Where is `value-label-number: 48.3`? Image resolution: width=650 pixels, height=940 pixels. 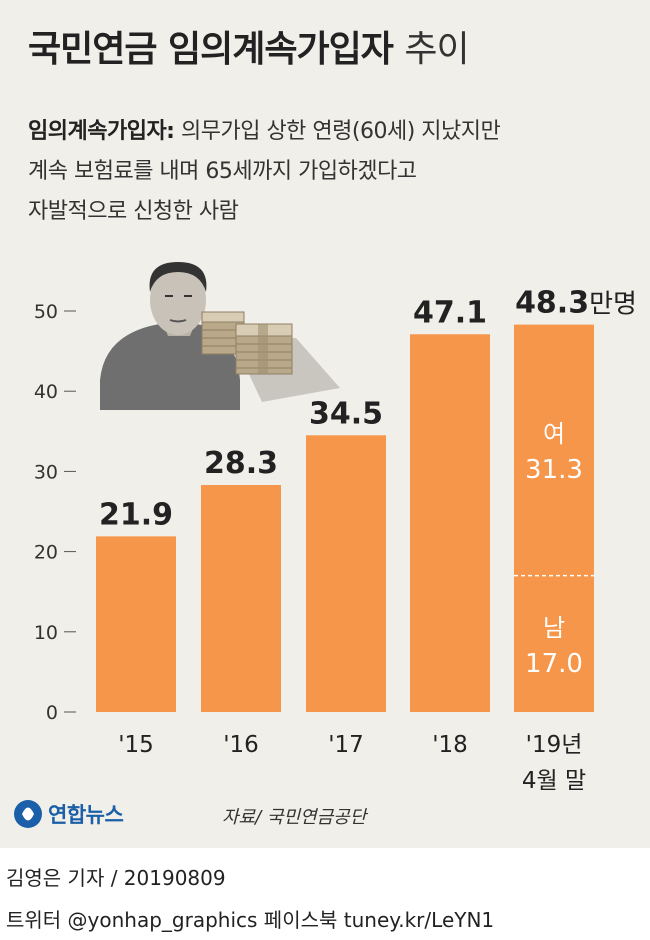
value-label-number: 48.3 is located at coordinates (552, 303).